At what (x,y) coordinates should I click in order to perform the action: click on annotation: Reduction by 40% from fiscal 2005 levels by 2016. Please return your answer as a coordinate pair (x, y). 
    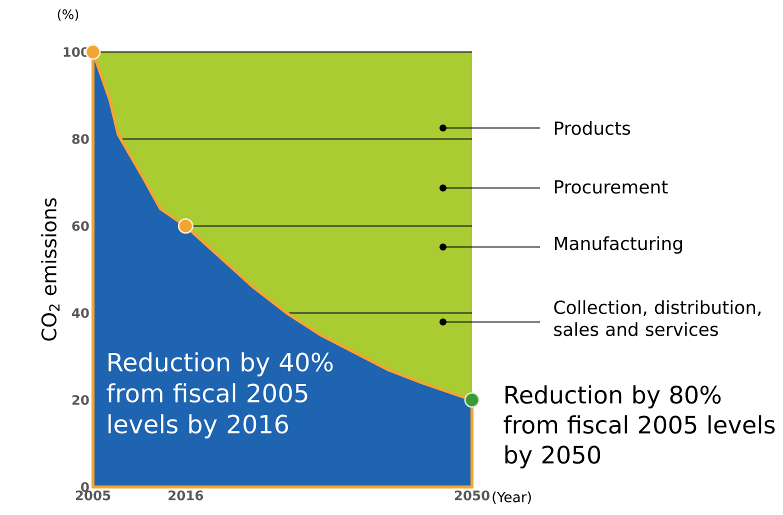
    Looking at the image, I should click on (219, 395).